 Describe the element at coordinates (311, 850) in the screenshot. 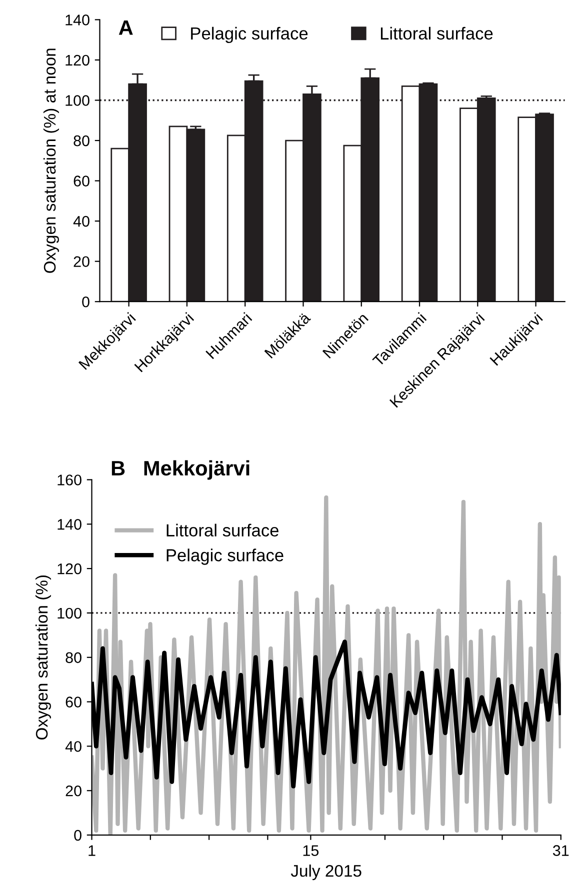

I see `x-tick-label: 15` at that location.